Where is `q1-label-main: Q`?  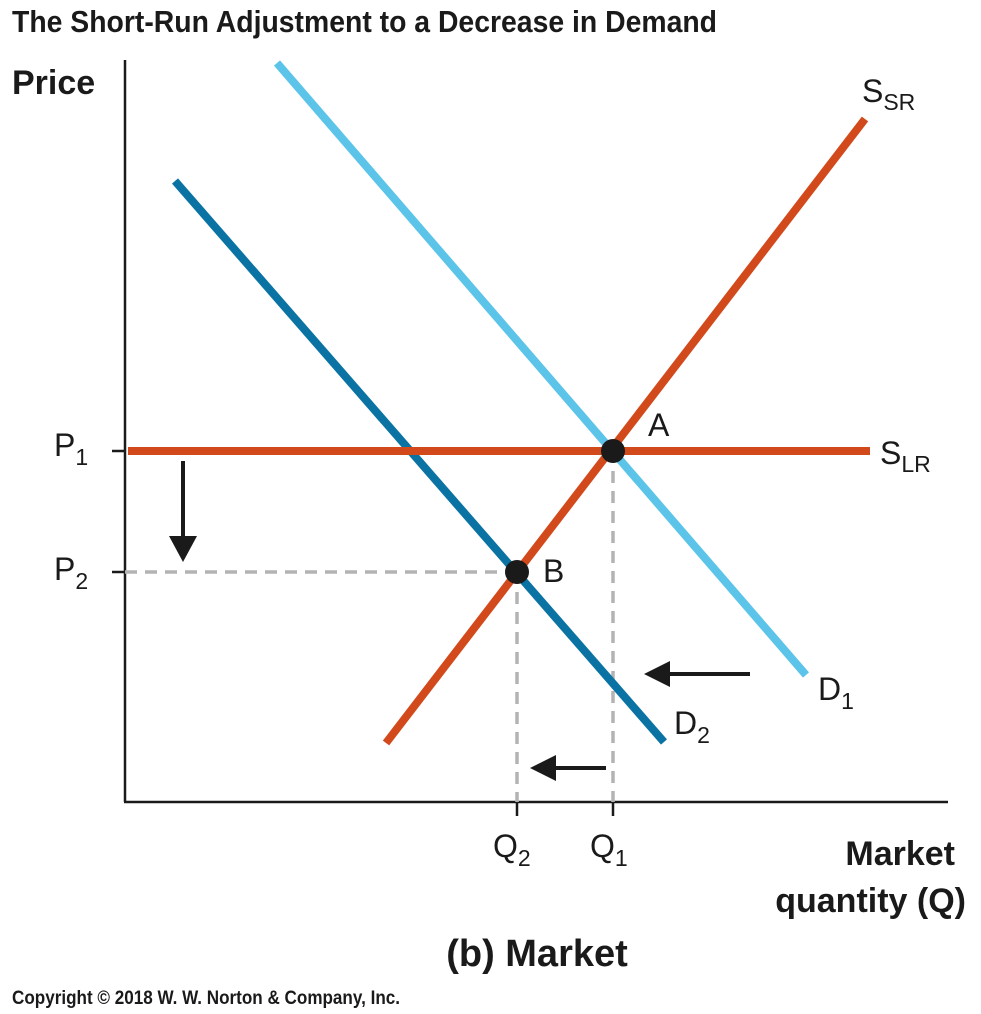 q1-label-main: Q is located at coordinates (602, 846).